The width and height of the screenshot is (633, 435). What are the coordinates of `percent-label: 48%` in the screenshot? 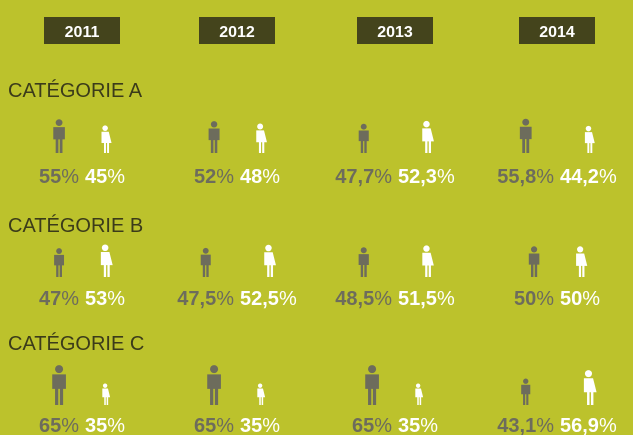 It's located at (260, 177).